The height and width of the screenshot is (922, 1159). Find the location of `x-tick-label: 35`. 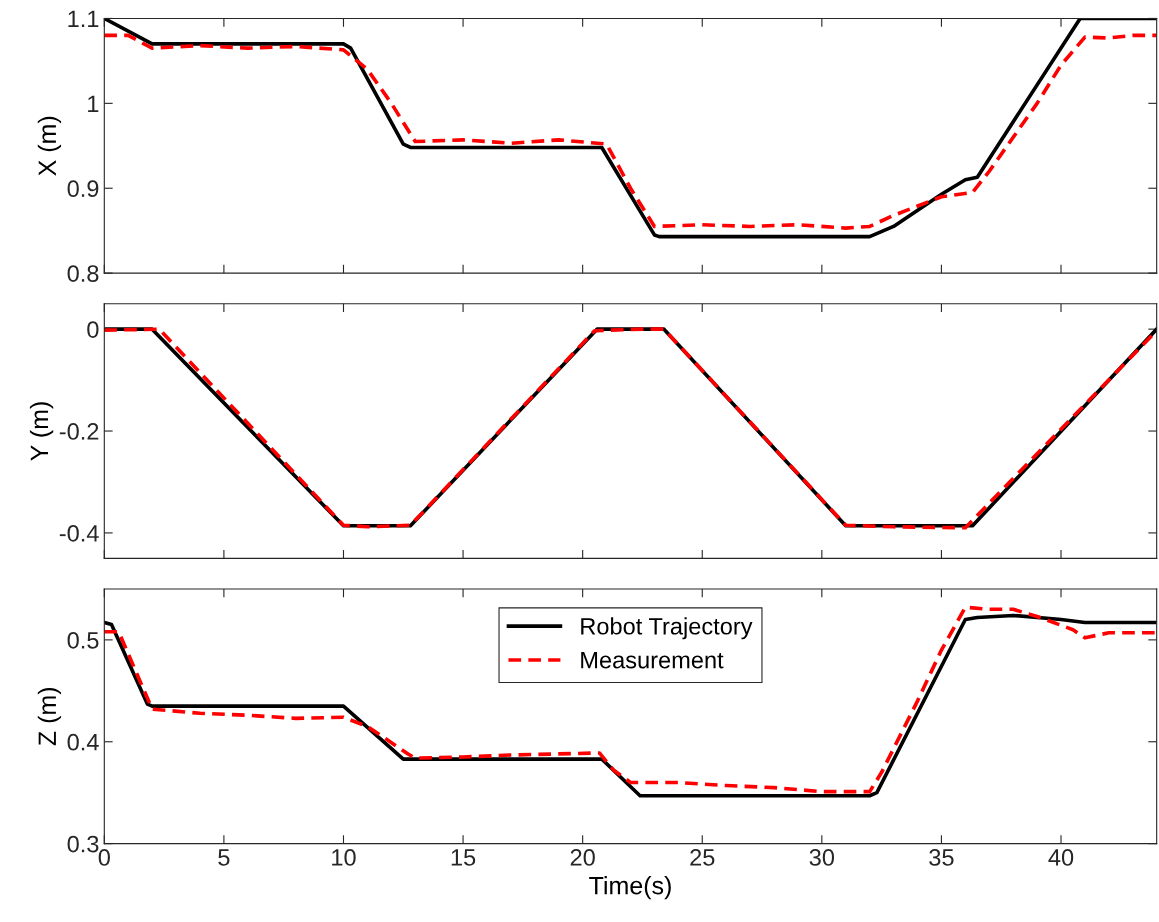

x-tick-label: 35 is located at coordinates (941, 857).